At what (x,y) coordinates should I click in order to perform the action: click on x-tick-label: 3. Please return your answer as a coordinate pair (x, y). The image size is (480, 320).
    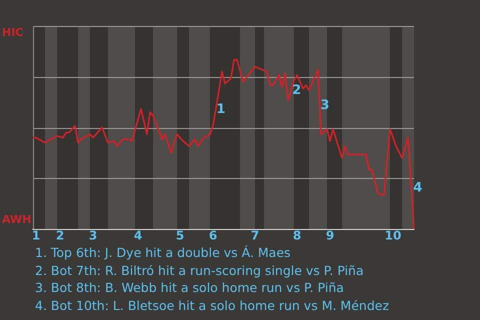
    Looking at the image, I should click on (93, 235).